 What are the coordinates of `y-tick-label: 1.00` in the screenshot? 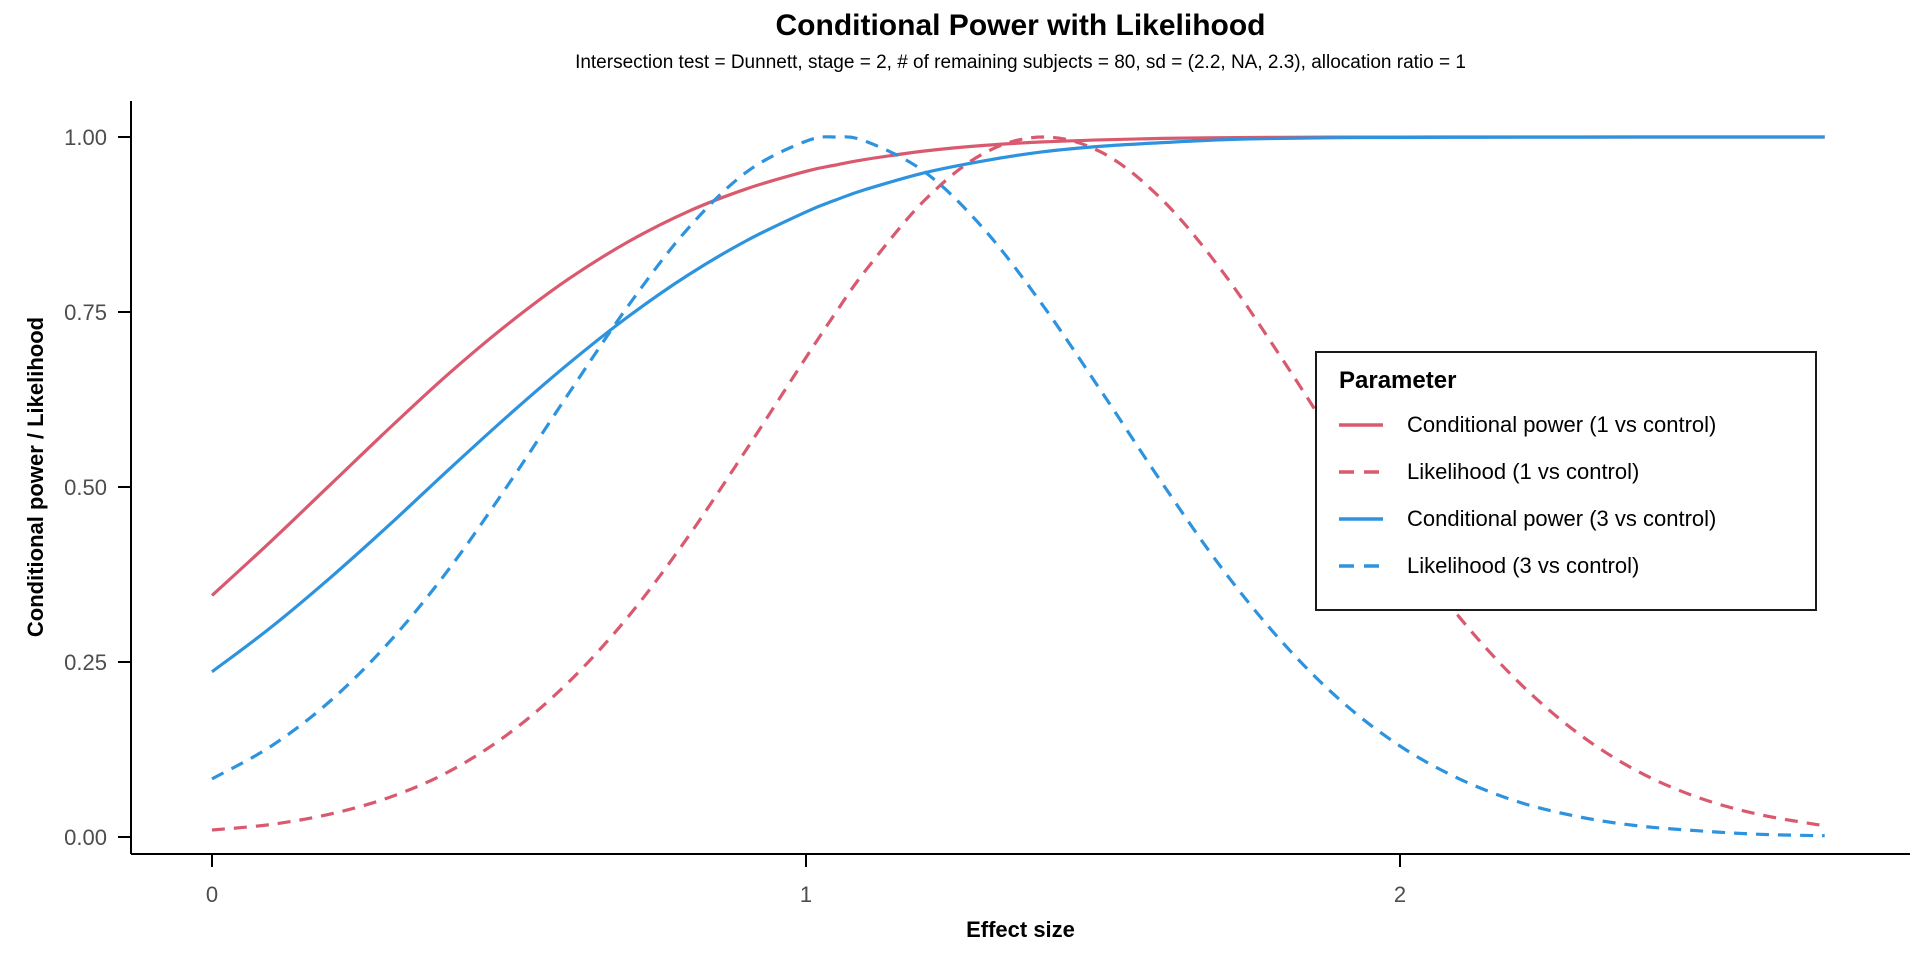 It's located at (85, 137).